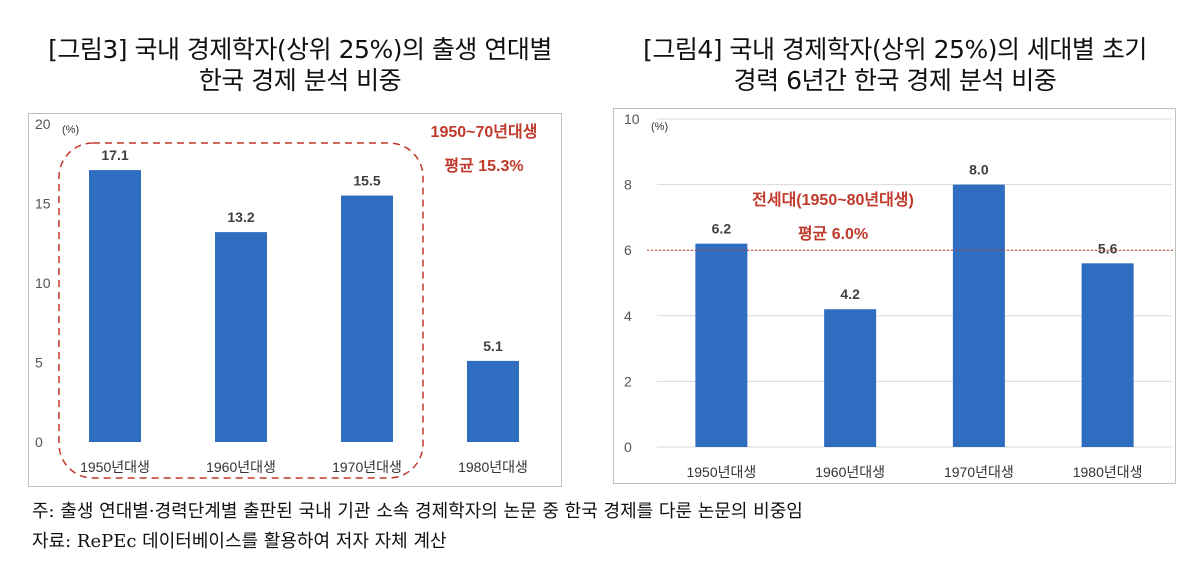  What do you see at coordinates (115, 467) in the screenshot?
I see `chart-1-category-label: 1950년대생` at bounding box center [115, 467].